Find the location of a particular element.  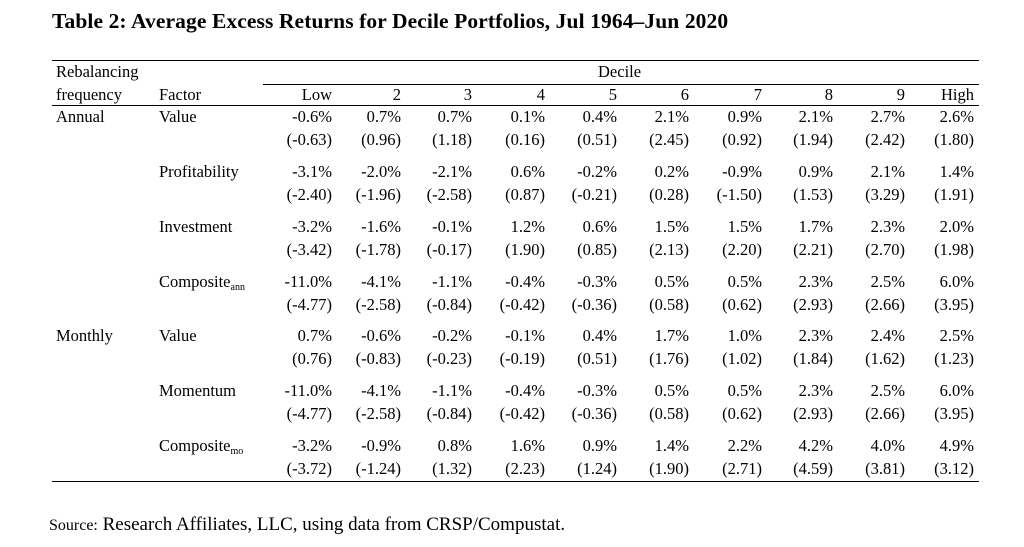

factor-subscript: mo is located at coordinates (237, 451).